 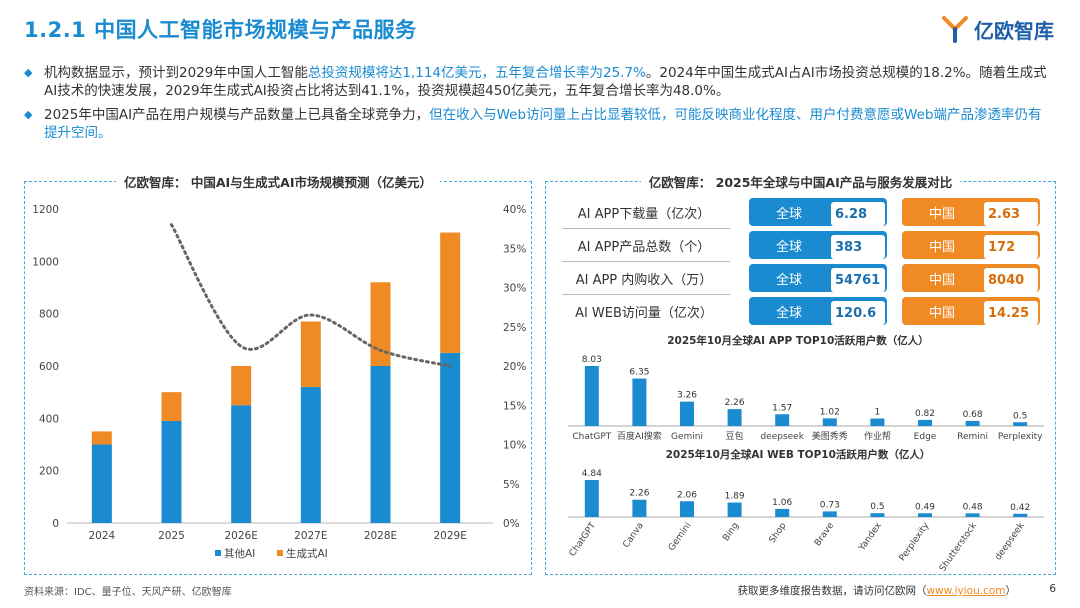 What do you see at coordinates (971, 311) in the screenshot?
I see `china-stat-pill: 中国 14.25` at bounding box center [971, 311].